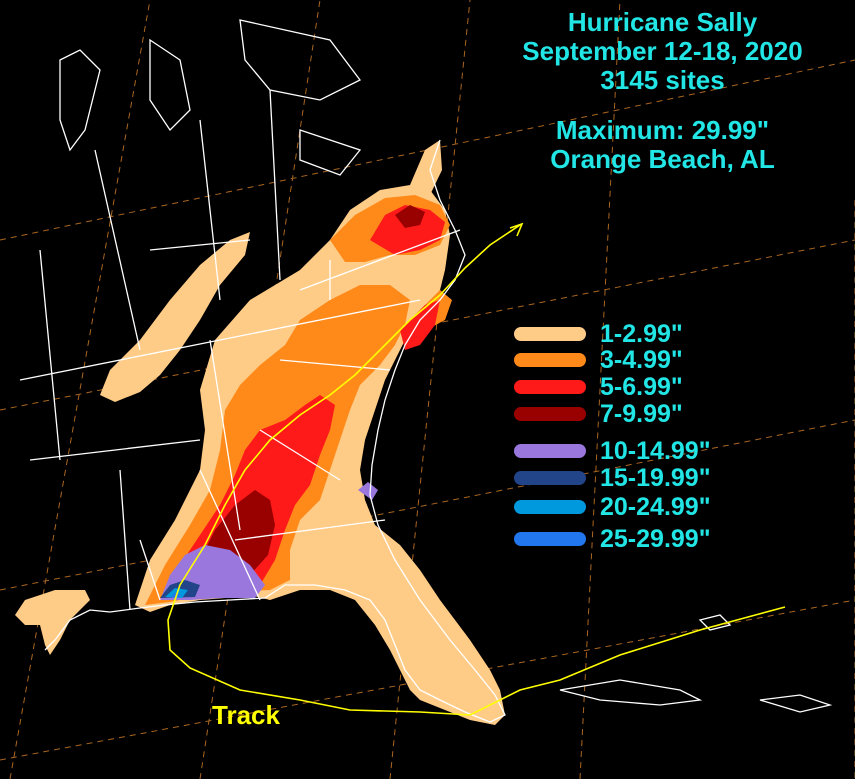  I want to click on rain-zone-1-3-midwest, so click(175, 317).